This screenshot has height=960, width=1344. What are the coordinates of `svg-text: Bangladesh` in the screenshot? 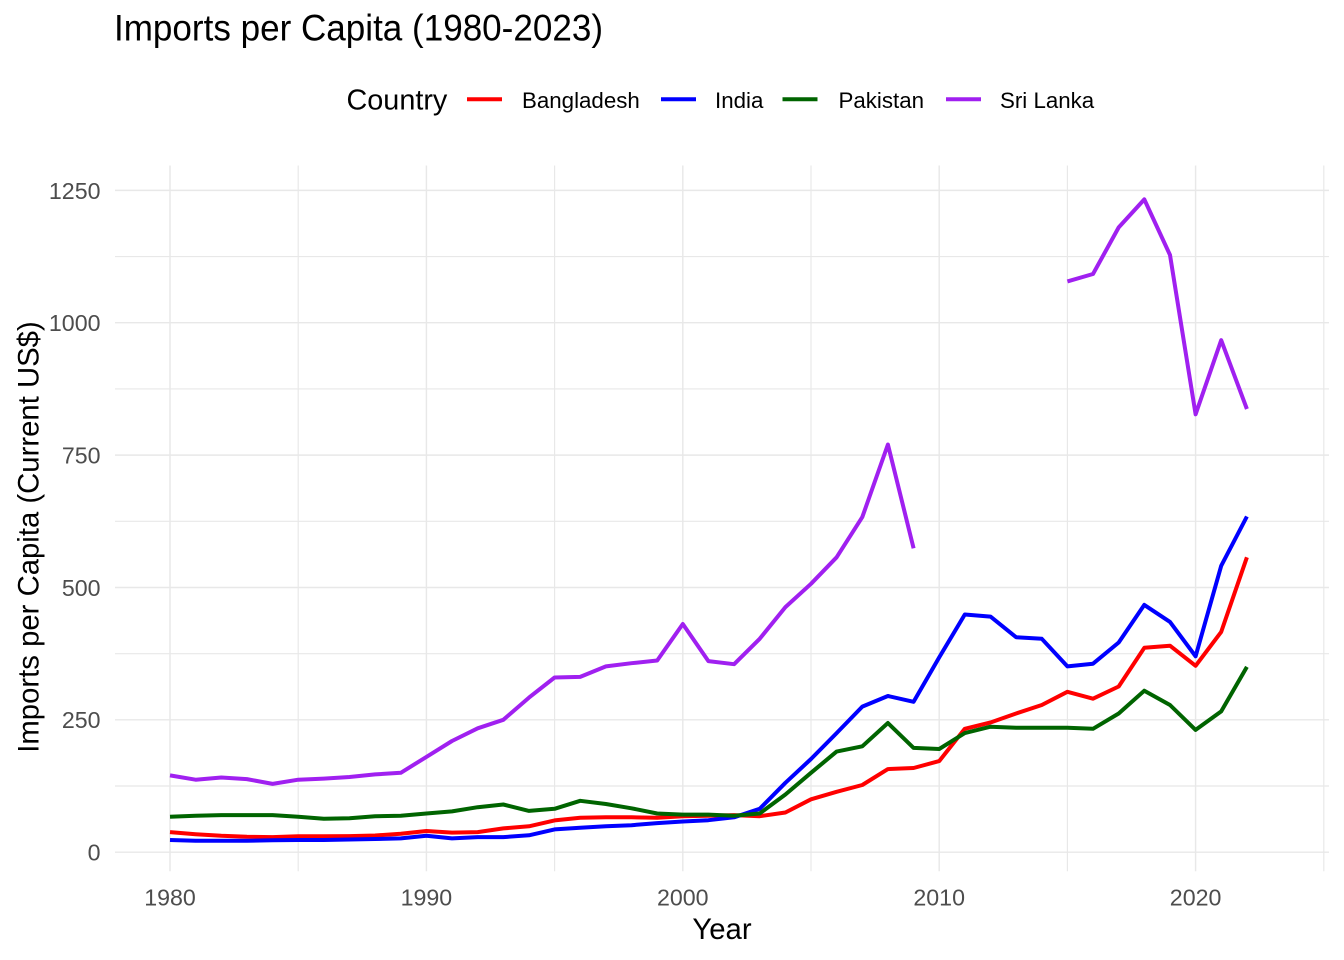 It's located at (581, 100).